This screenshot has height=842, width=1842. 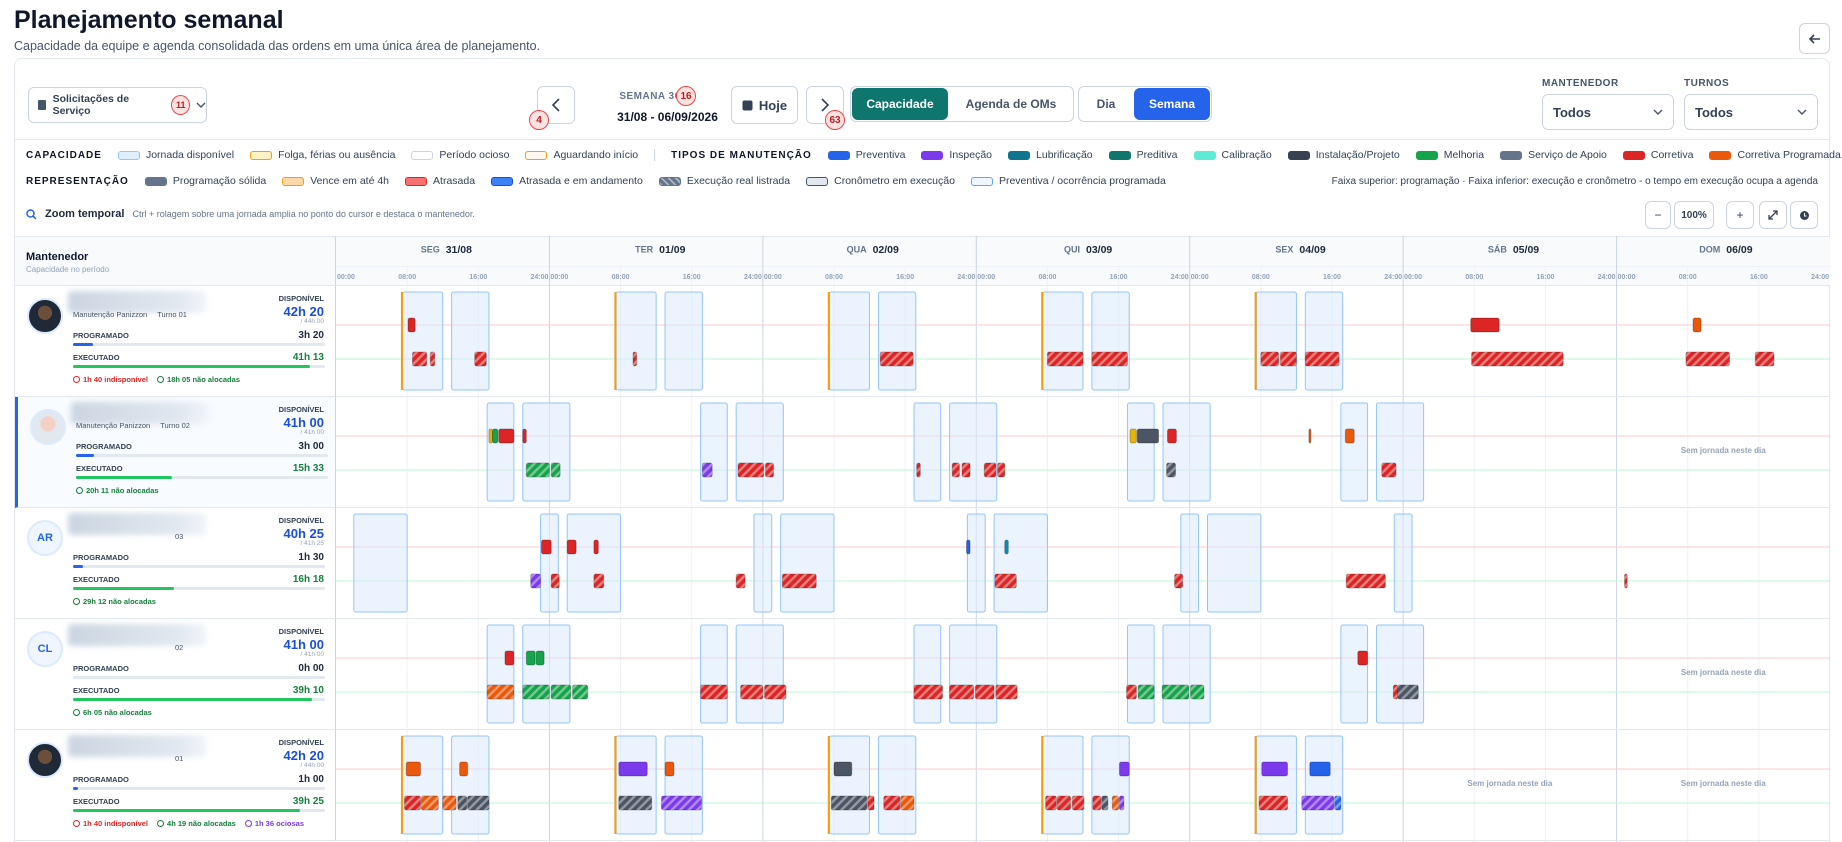 What do you see at coordinates (201, 823) in the screenshot?
I see `note-text: 4h 19 não alocadas` at bounding box center [201, 823].